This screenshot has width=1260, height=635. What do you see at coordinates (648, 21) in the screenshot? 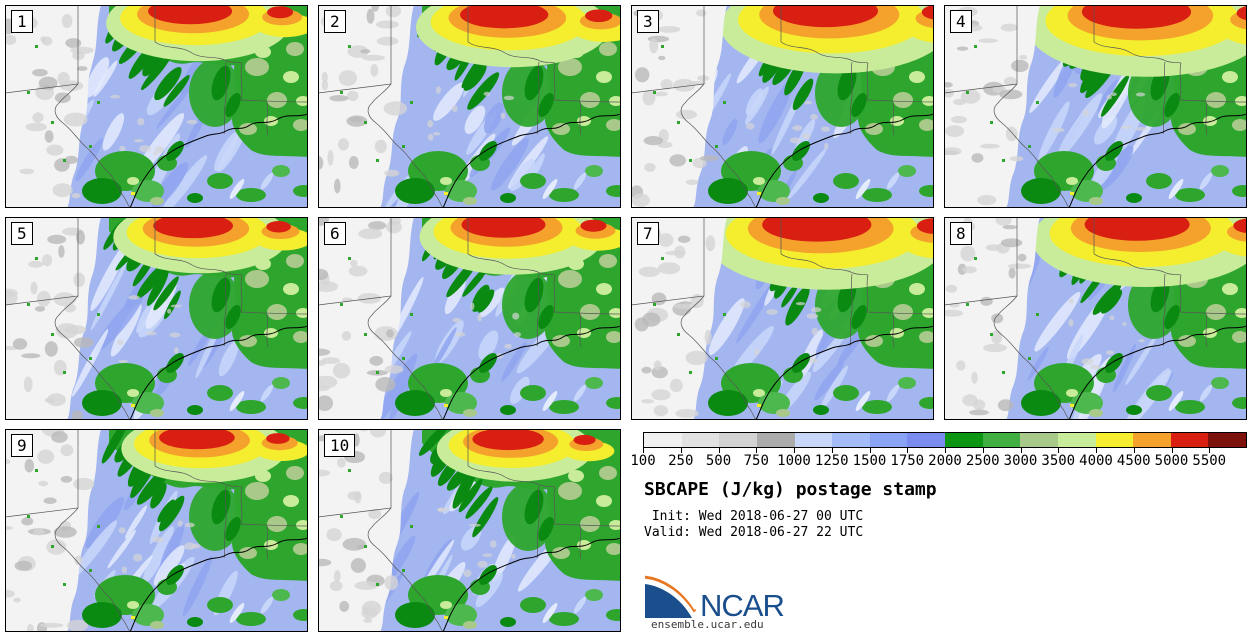
I see `member-number-badge: 3` at bounding box center [648, 21].